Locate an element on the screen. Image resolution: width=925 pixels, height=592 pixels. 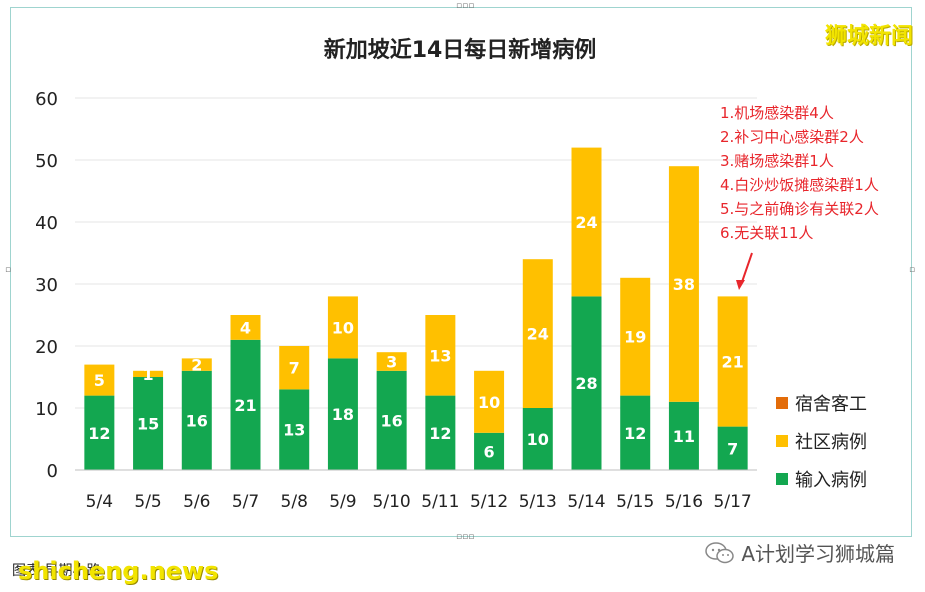
x-tick-label: 5/9 is located at coordinates (342, 502).